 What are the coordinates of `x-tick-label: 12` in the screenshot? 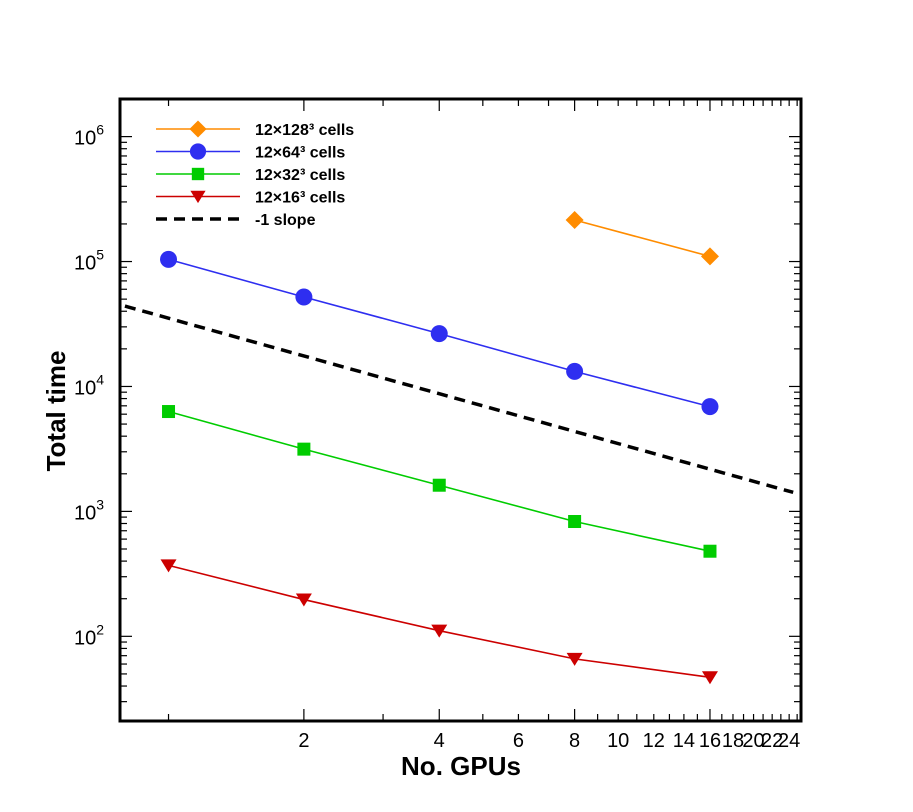 It's located at (654, 741).